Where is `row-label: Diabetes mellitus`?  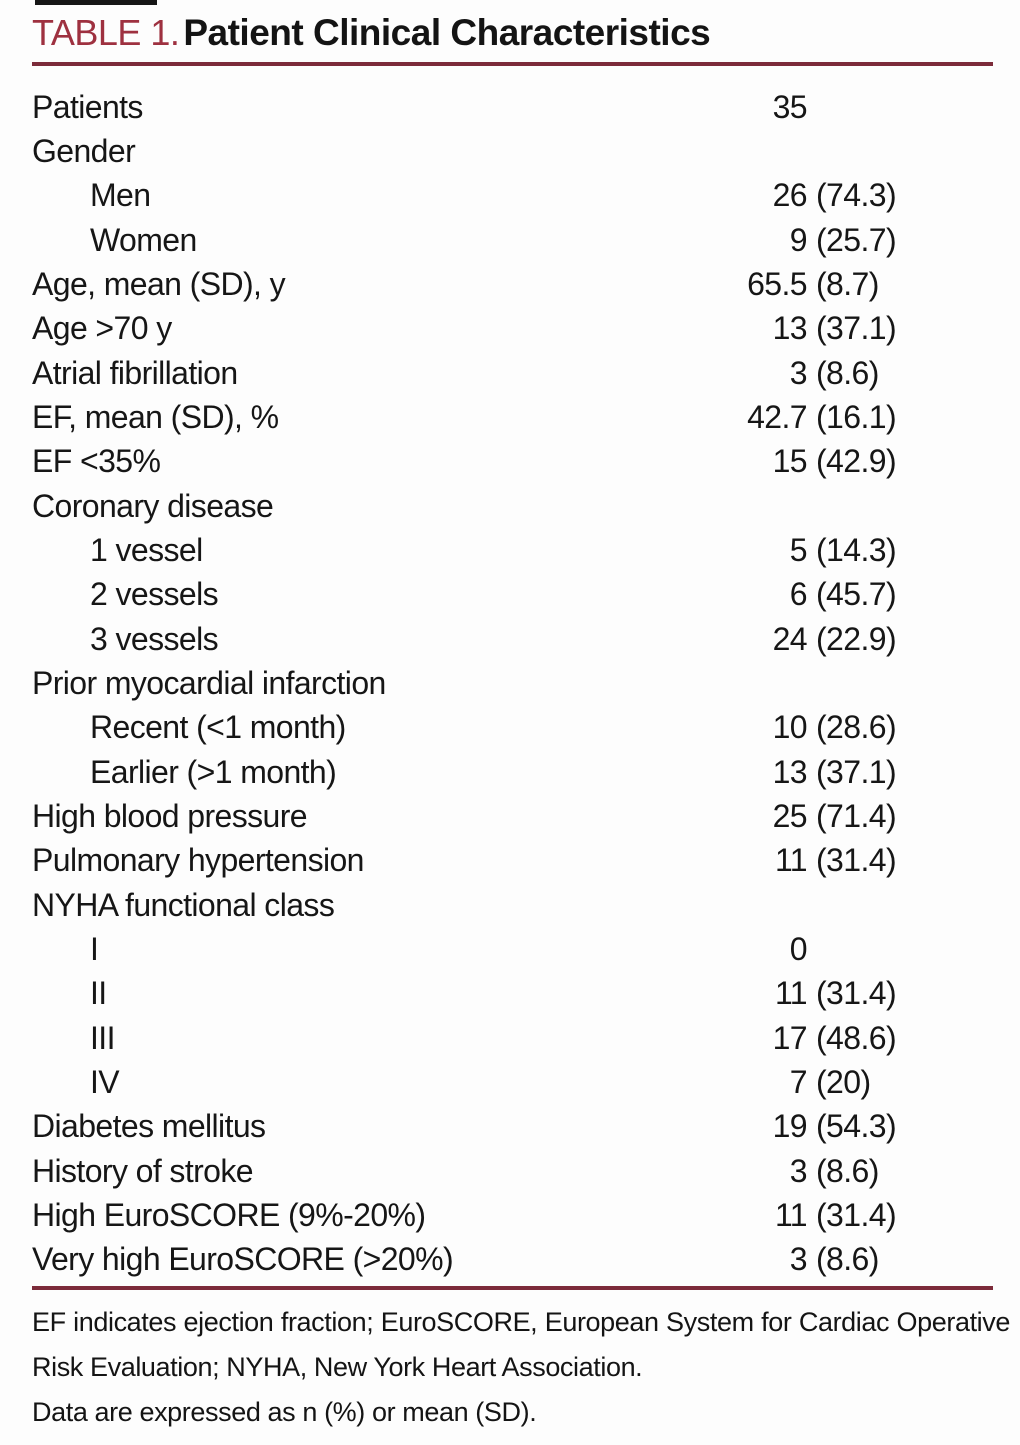
row-label: Diabetes mellitus is located at coordinates (149, 1126).